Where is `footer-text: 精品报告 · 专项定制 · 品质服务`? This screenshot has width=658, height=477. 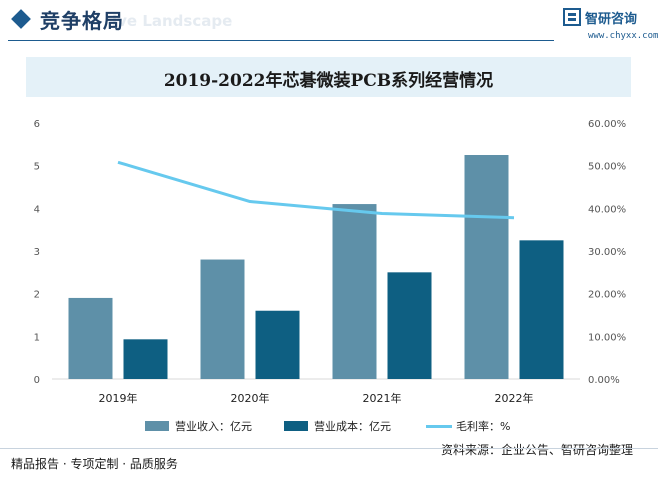 footer-text: 精品报告 · 专项定制 · 品质服务 is located at coordinates (94, 464).